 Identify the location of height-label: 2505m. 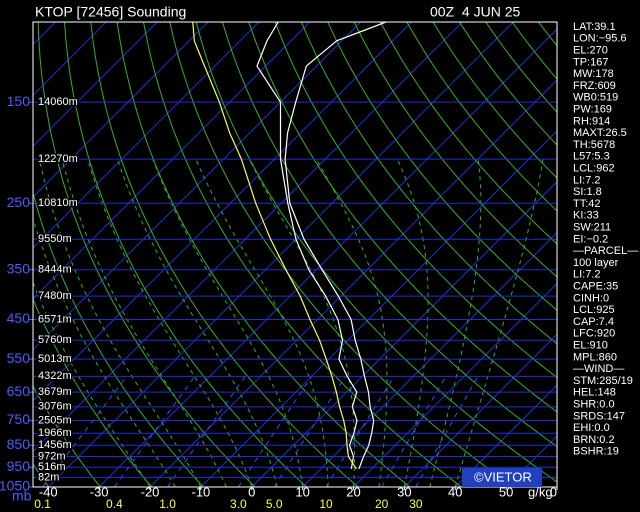
(55, 420).